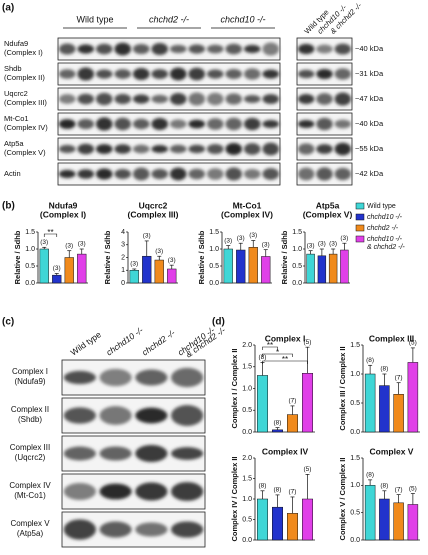  Describe the element at coordinates (284, 257) in the screenshot. I see `y-axis-label: Relative / Sdhb` at that location.